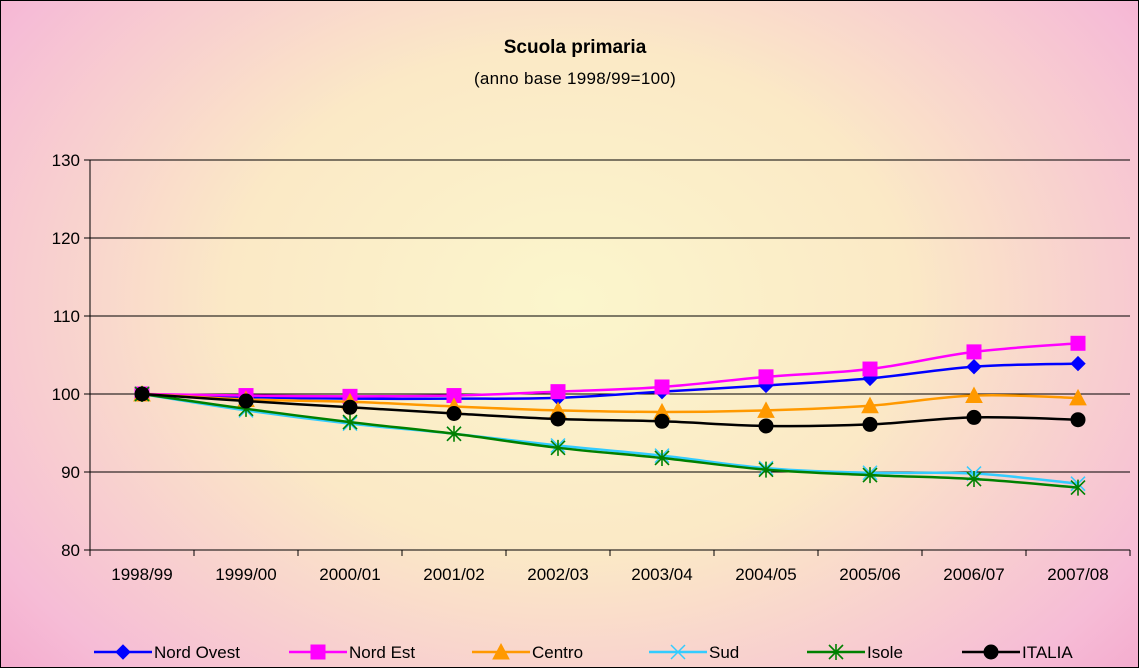  I want to click on x-tick-label: 2006/07, so click(973, 574).